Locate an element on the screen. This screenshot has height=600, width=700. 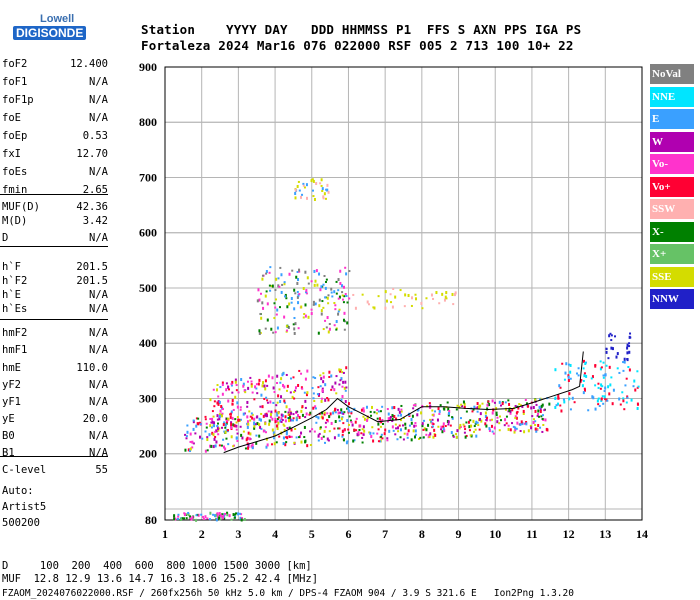
param-value: 12.70 is located at coordinates (92, 154).